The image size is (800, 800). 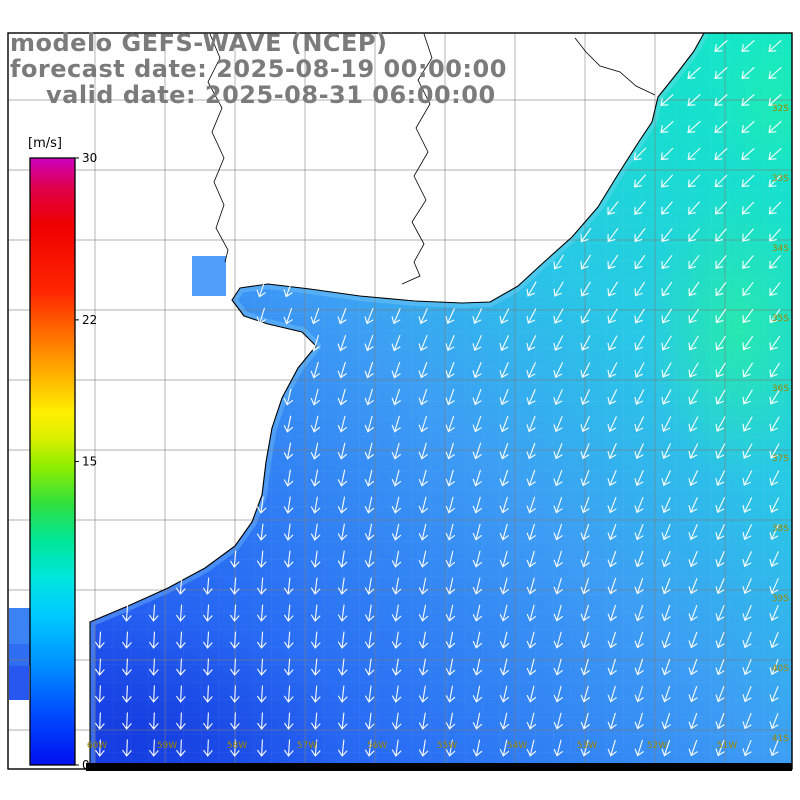 I want to click on colorbar-gradient, so click(x=52, y=461).